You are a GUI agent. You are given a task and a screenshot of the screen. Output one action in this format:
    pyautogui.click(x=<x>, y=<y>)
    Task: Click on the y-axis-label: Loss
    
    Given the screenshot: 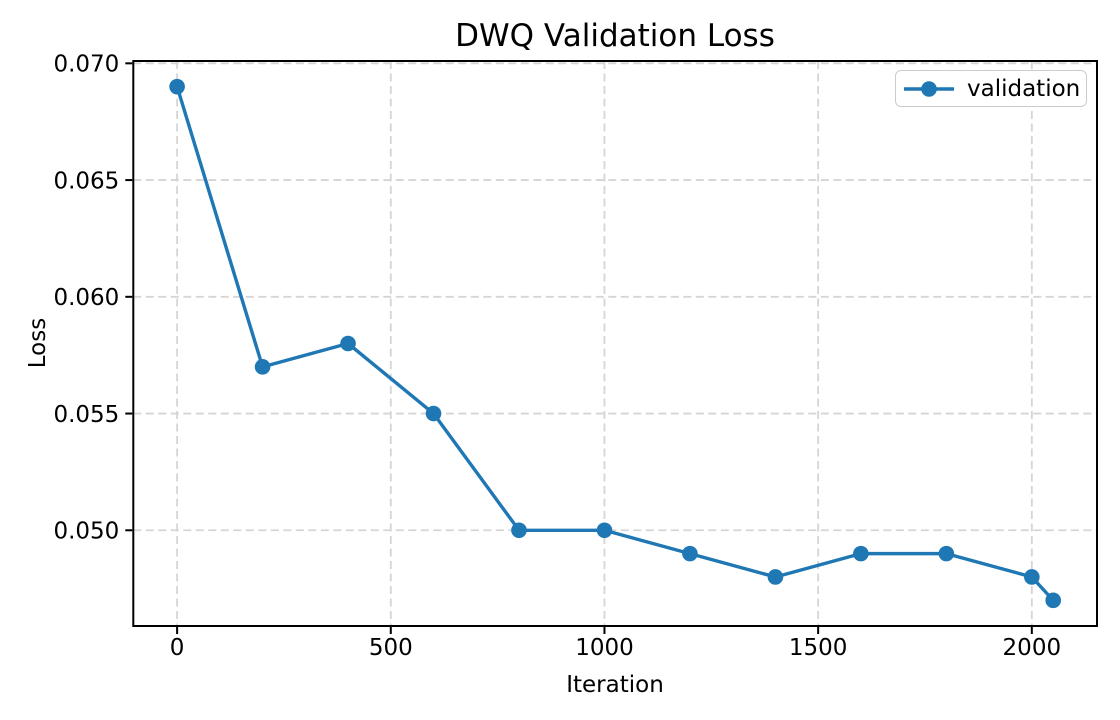 What is the action you would take?
    pyautogui.click(x=38, y=343)
    